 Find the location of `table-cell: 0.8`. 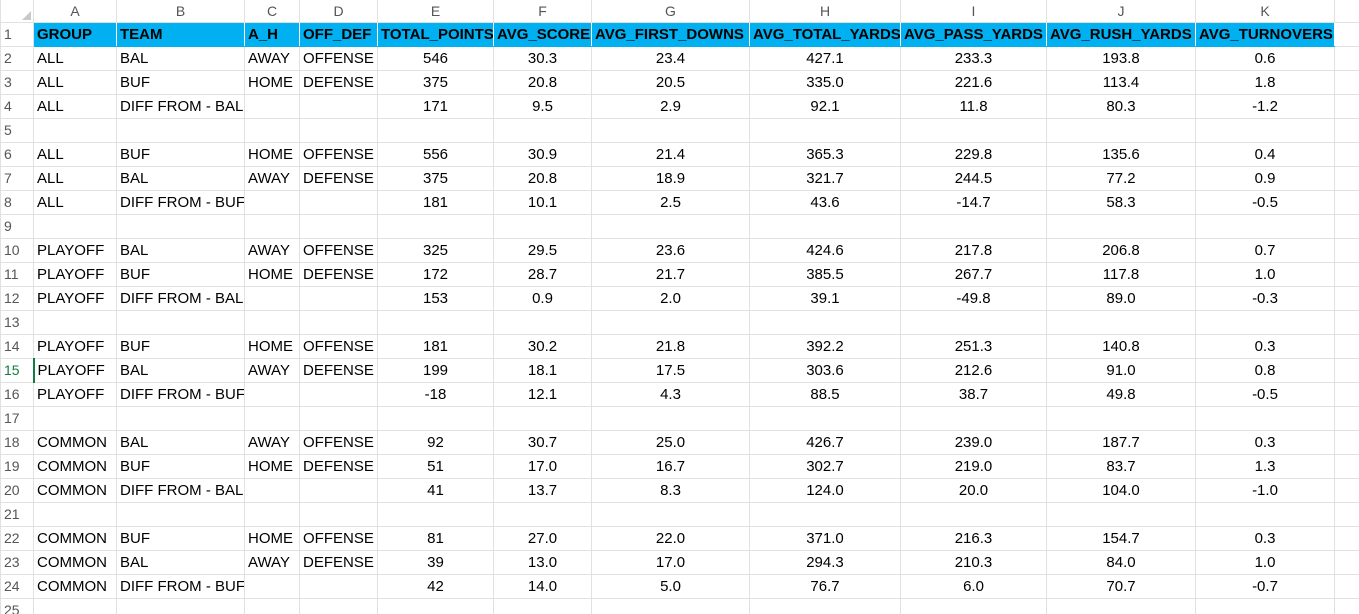

table-cell: 0.8 is located at coordinates (1265, 370).